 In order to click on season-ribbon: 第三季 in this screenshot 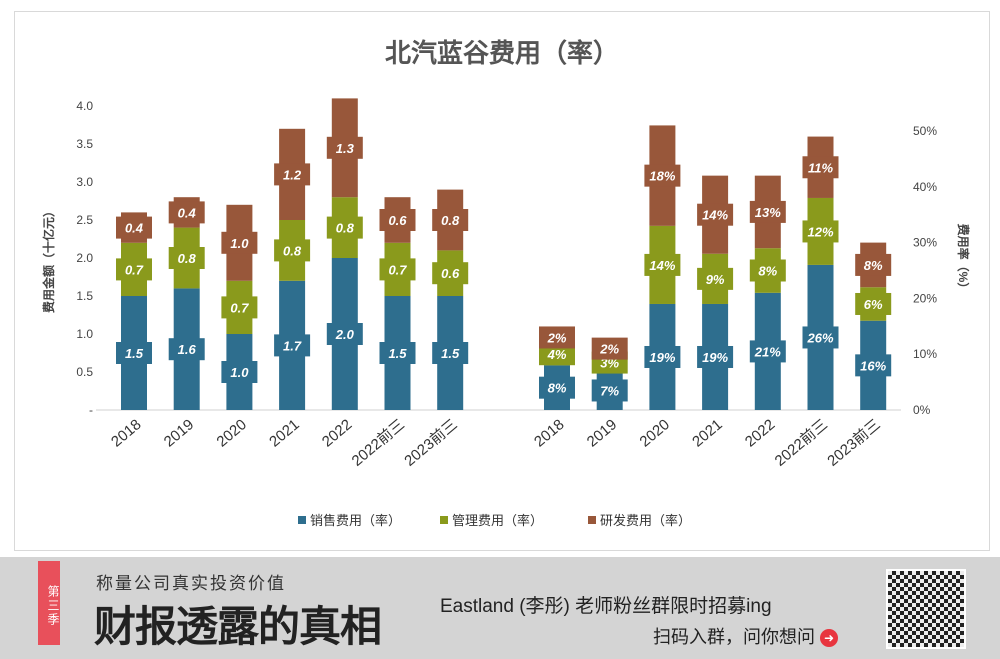, I will do `click(49, 603)`.